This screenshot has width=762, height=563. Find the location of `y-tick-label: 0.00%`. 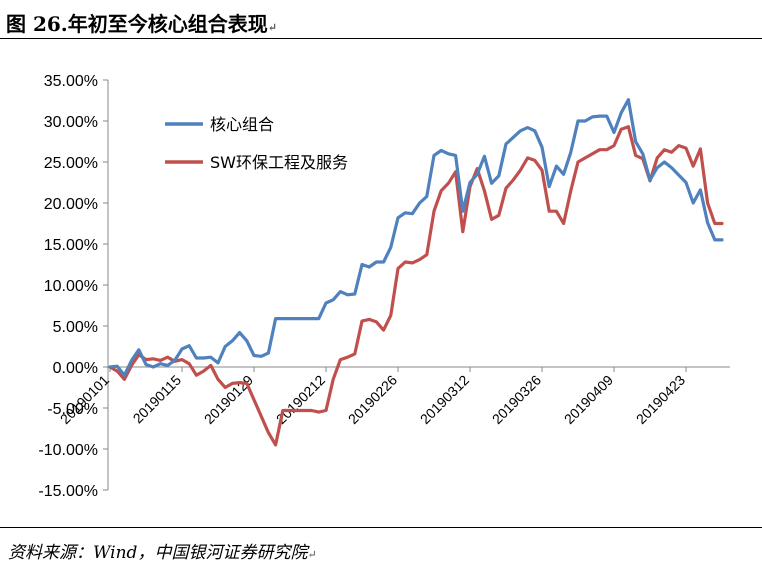

y-tick-label: 0.00% is located at coordinates (75, 368).